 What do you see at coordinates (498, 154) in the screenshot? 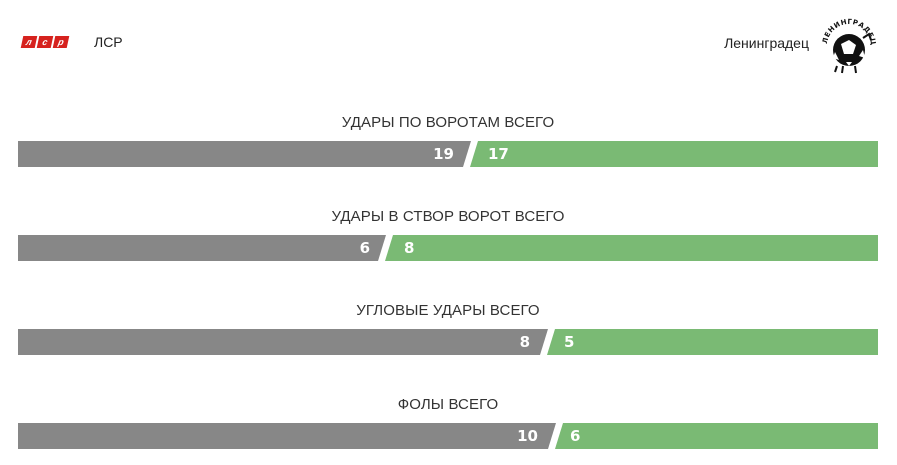
I see `away-value: 17` at bounding box center [498, 154].